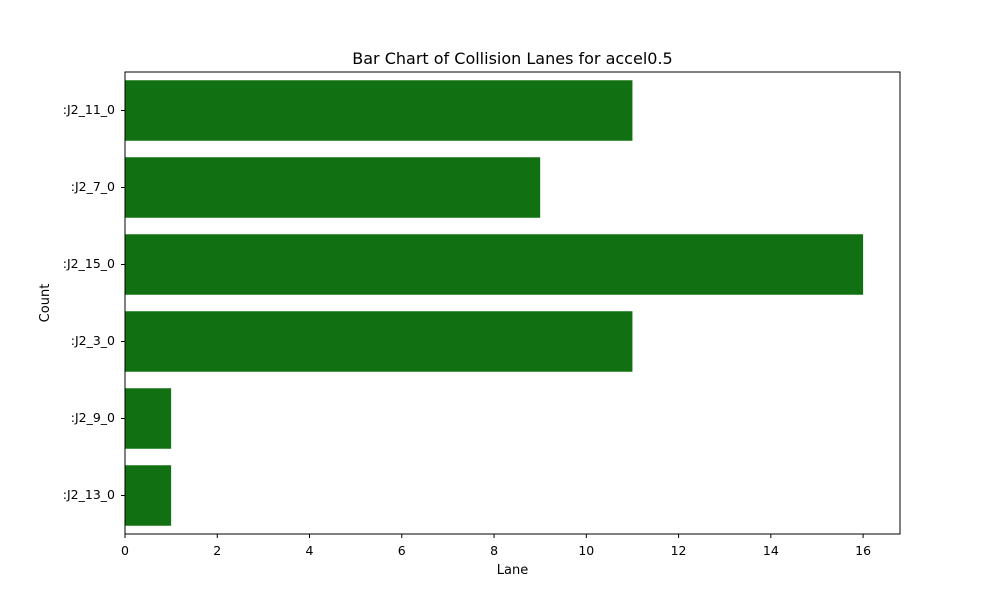 The image size is (1000, 600). Describe the element at coordinates (771, 550) in the screenshot. I see `x-tick-label: 14` at that location.